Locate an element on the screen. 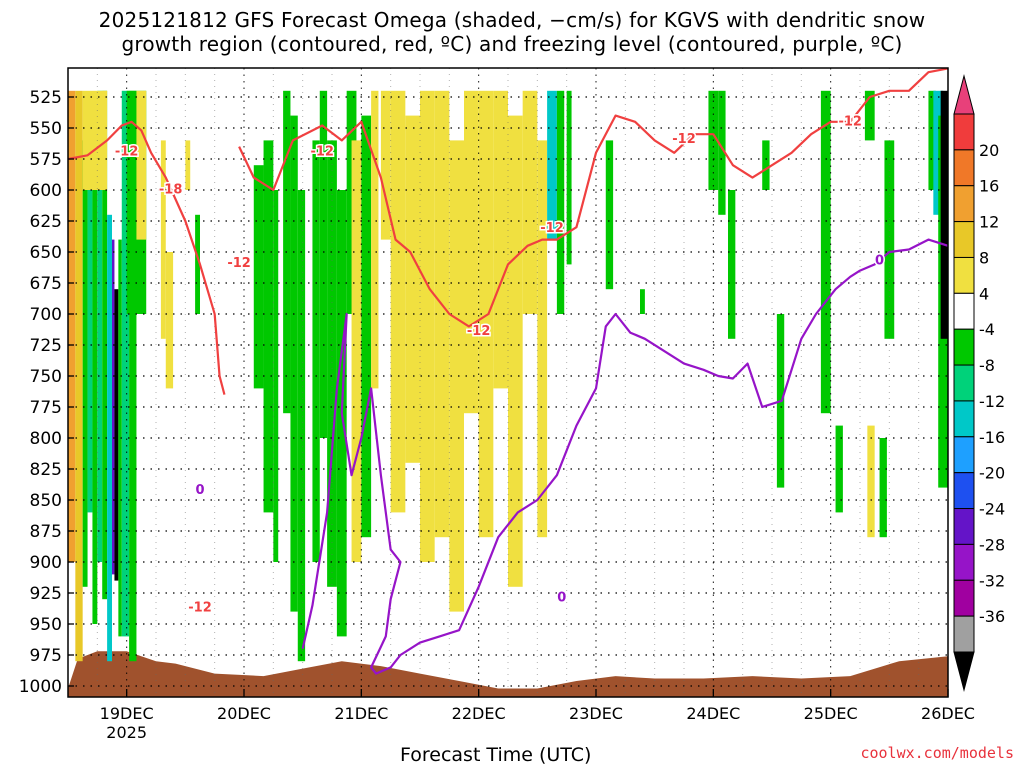  y-tick-label: 950 is located at coordinates (46, 625).